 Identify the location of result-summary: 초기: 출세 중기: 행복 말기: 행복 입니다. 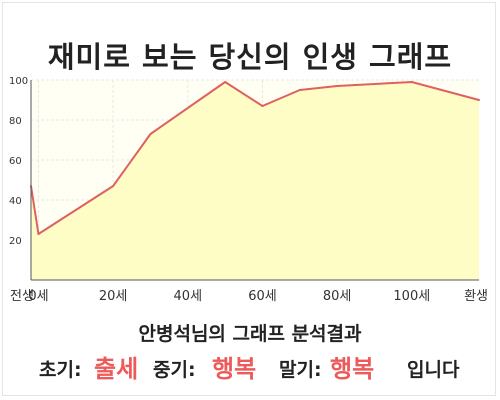
(250, 364).